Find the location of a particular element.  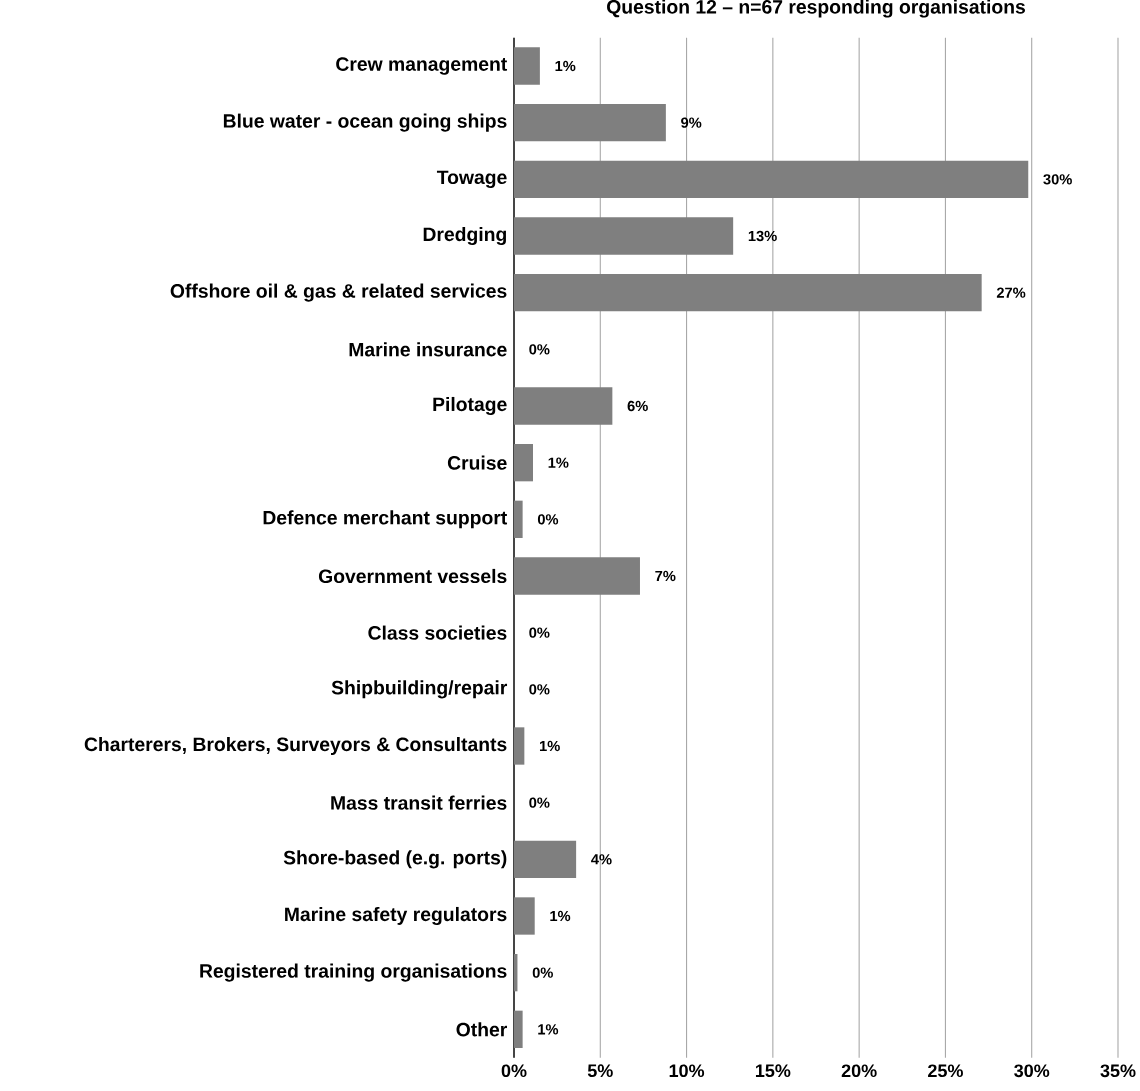

y-tick-label: Pilotage is located at coordinates (470, 406).